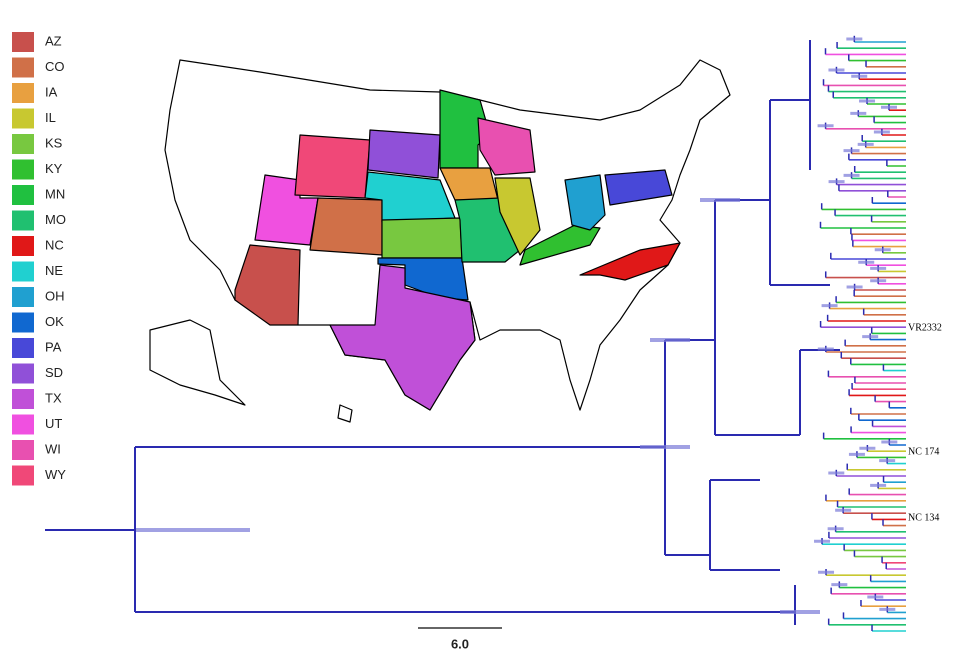 The height and width of the screenshot is (658, 957). Describe the element at coordinates (345, 413) in the screenshot. I see `hawaii` at that location.